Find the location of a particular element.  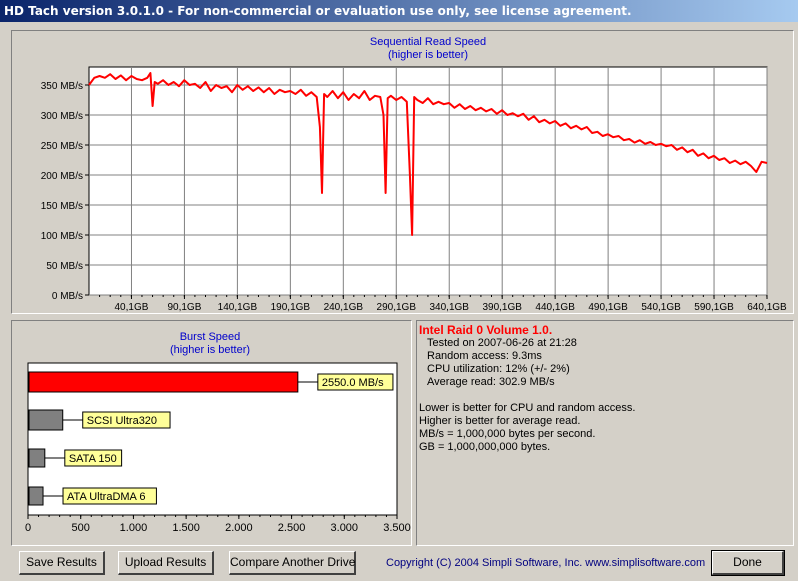

cpu-utilization-text: CPU utilization: 12% (+/- 2%) is located at coordinates (498, 369).